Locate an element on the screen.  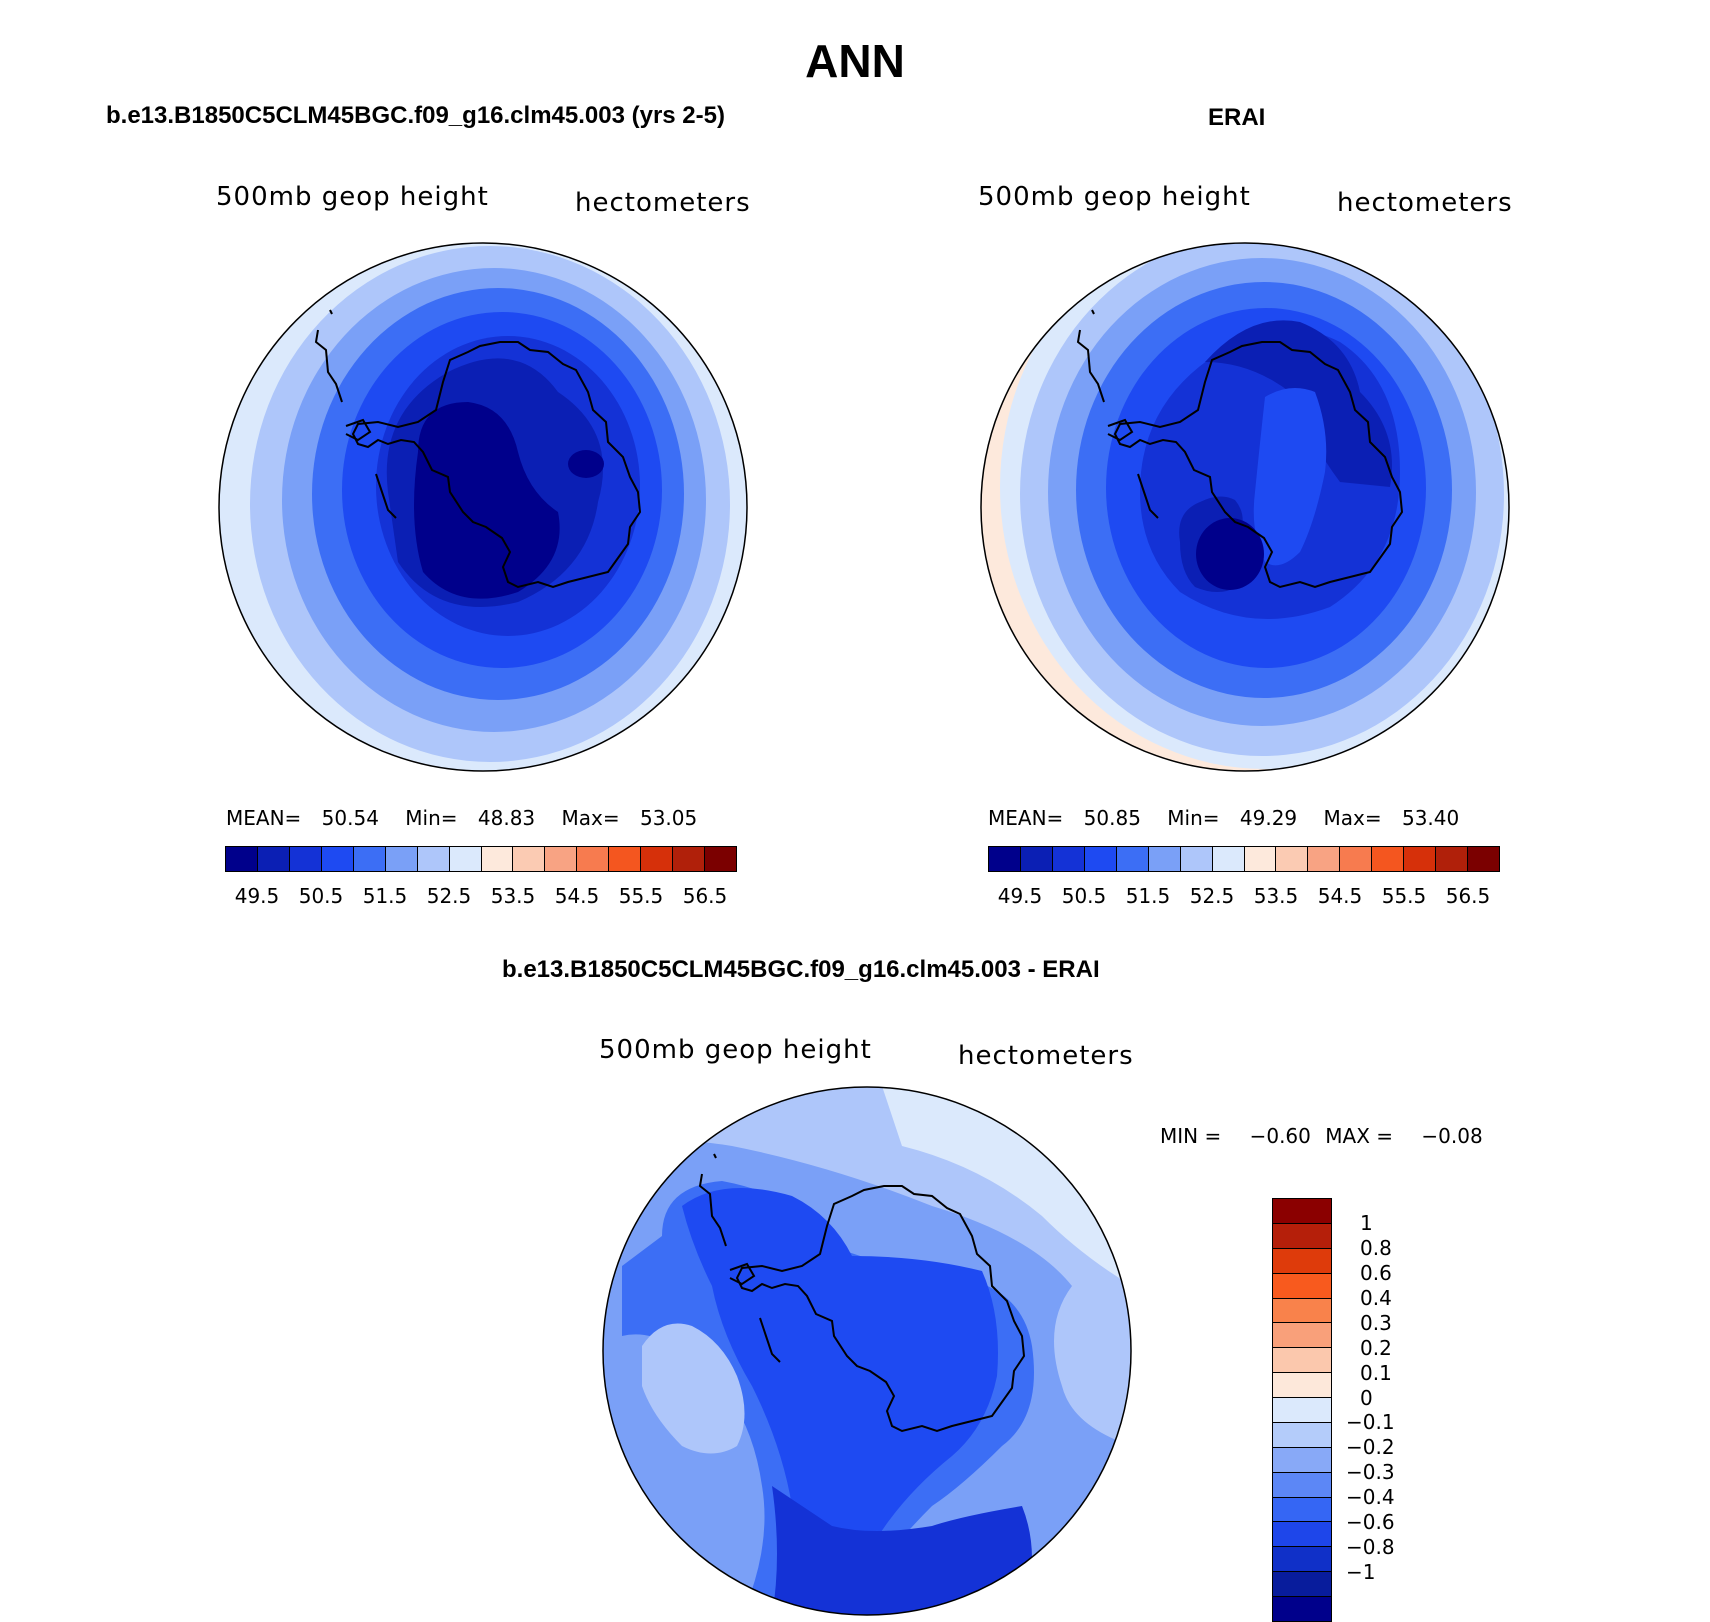
panel2-colorbar is located at coordinates (1244, 859).